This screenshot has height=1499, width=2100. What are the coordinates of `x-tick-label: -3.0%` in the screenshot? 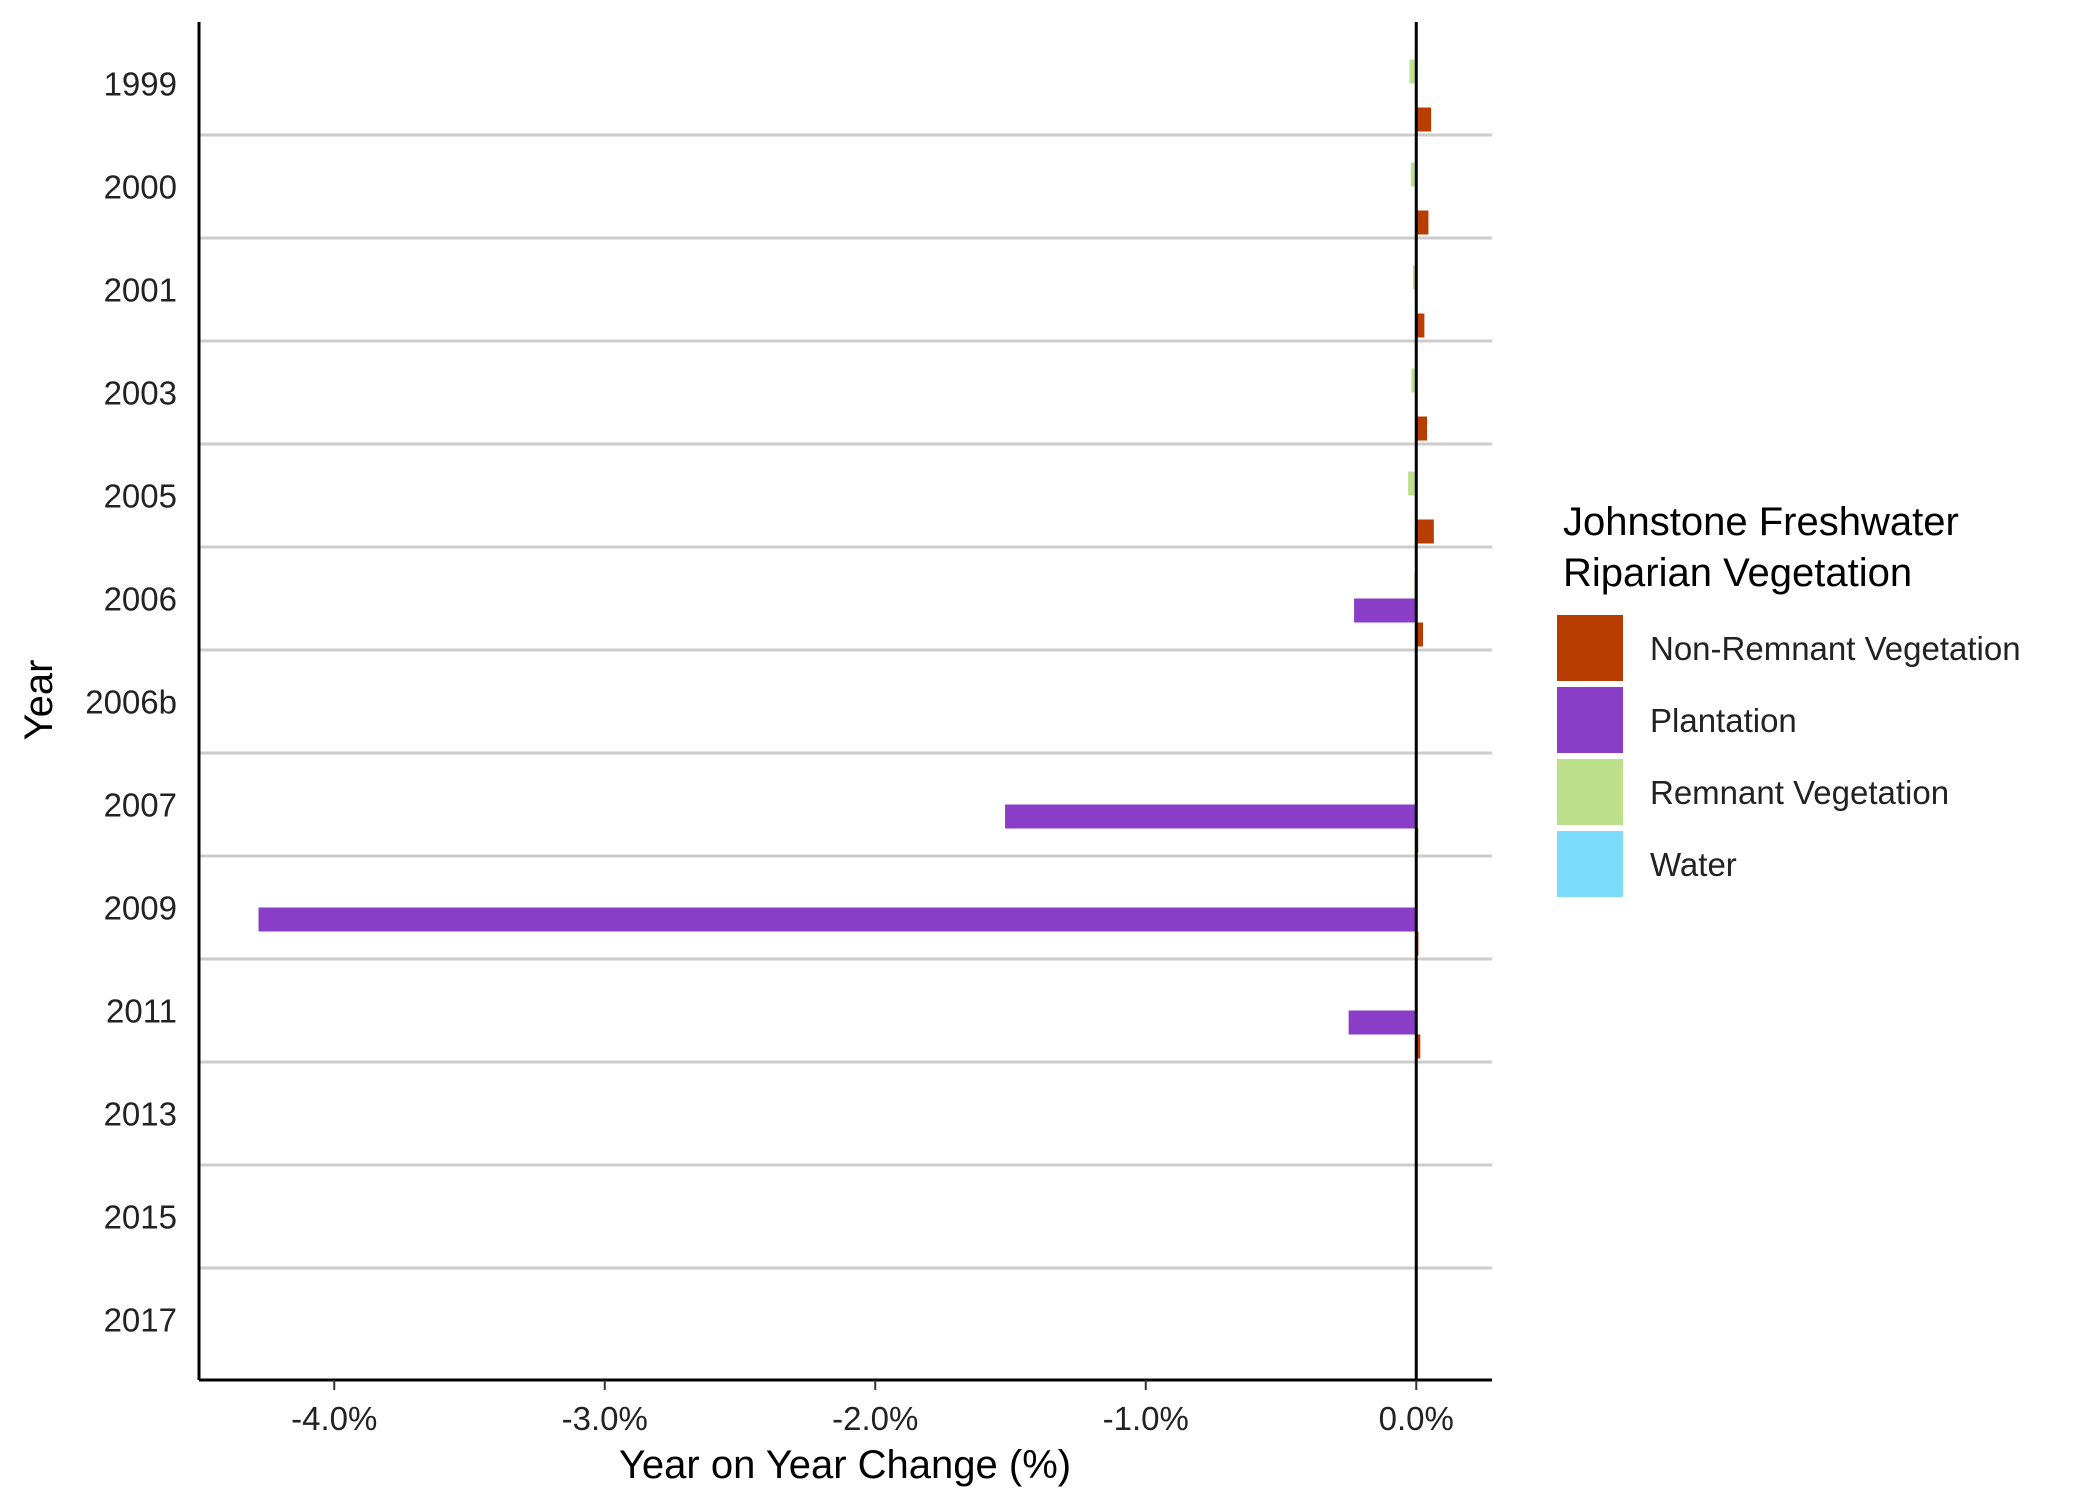 It's located at (605, 1418).